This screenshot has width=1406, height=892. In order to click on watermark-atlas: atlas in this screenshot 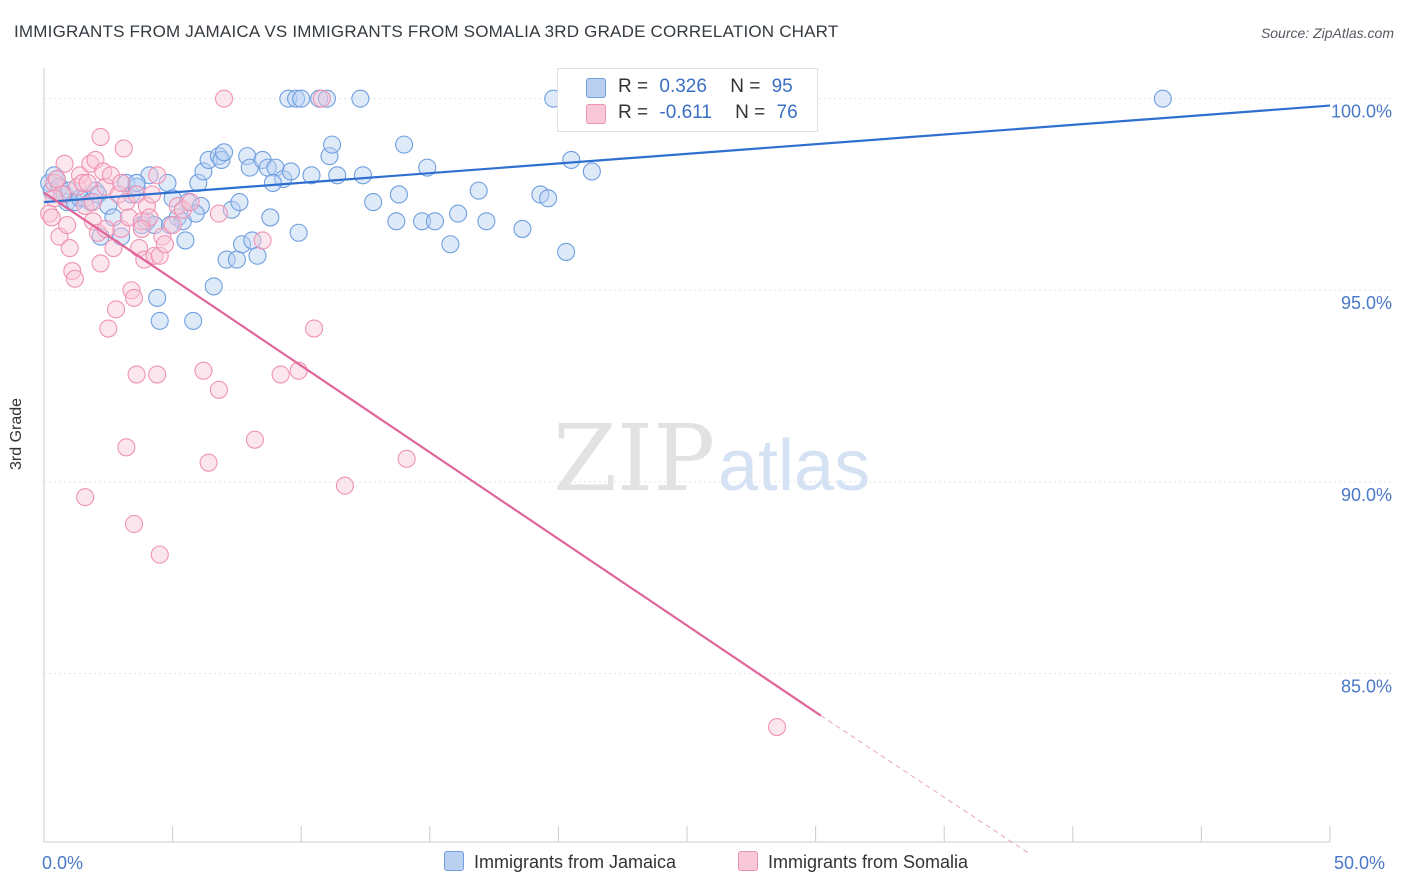, I will do `click(794, 466)`.